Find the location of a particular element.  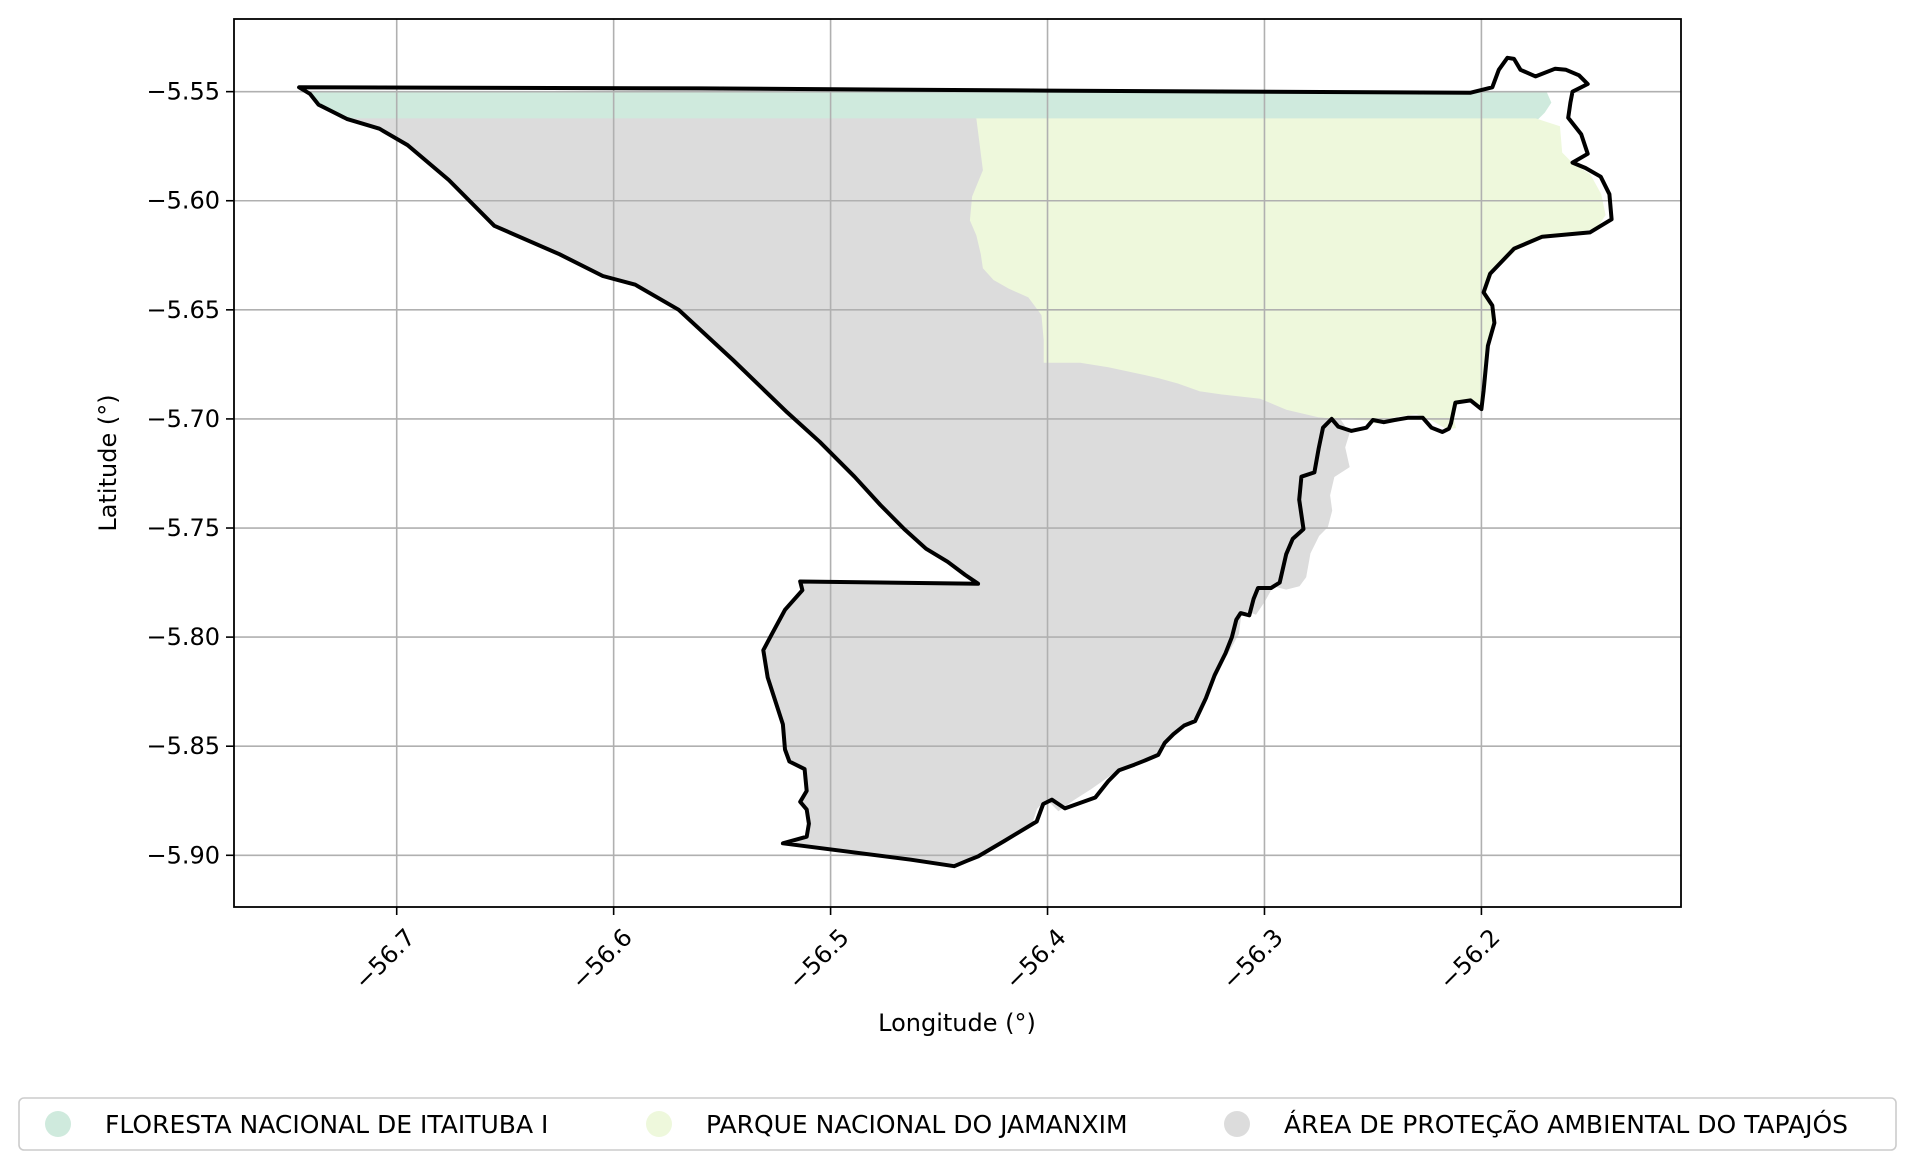

y-tick-label: −5.70 is located at coordinates (183, 419).